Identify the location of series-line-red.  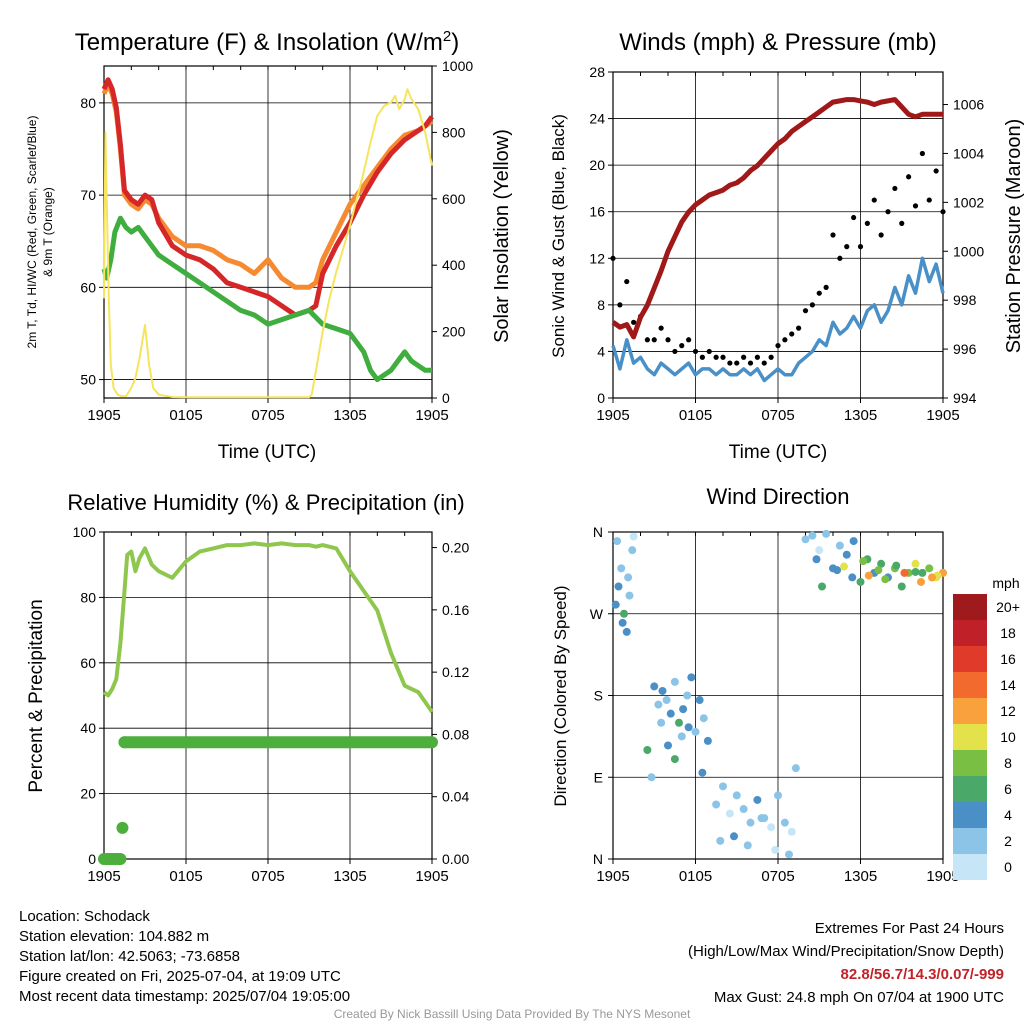
(268, 197).